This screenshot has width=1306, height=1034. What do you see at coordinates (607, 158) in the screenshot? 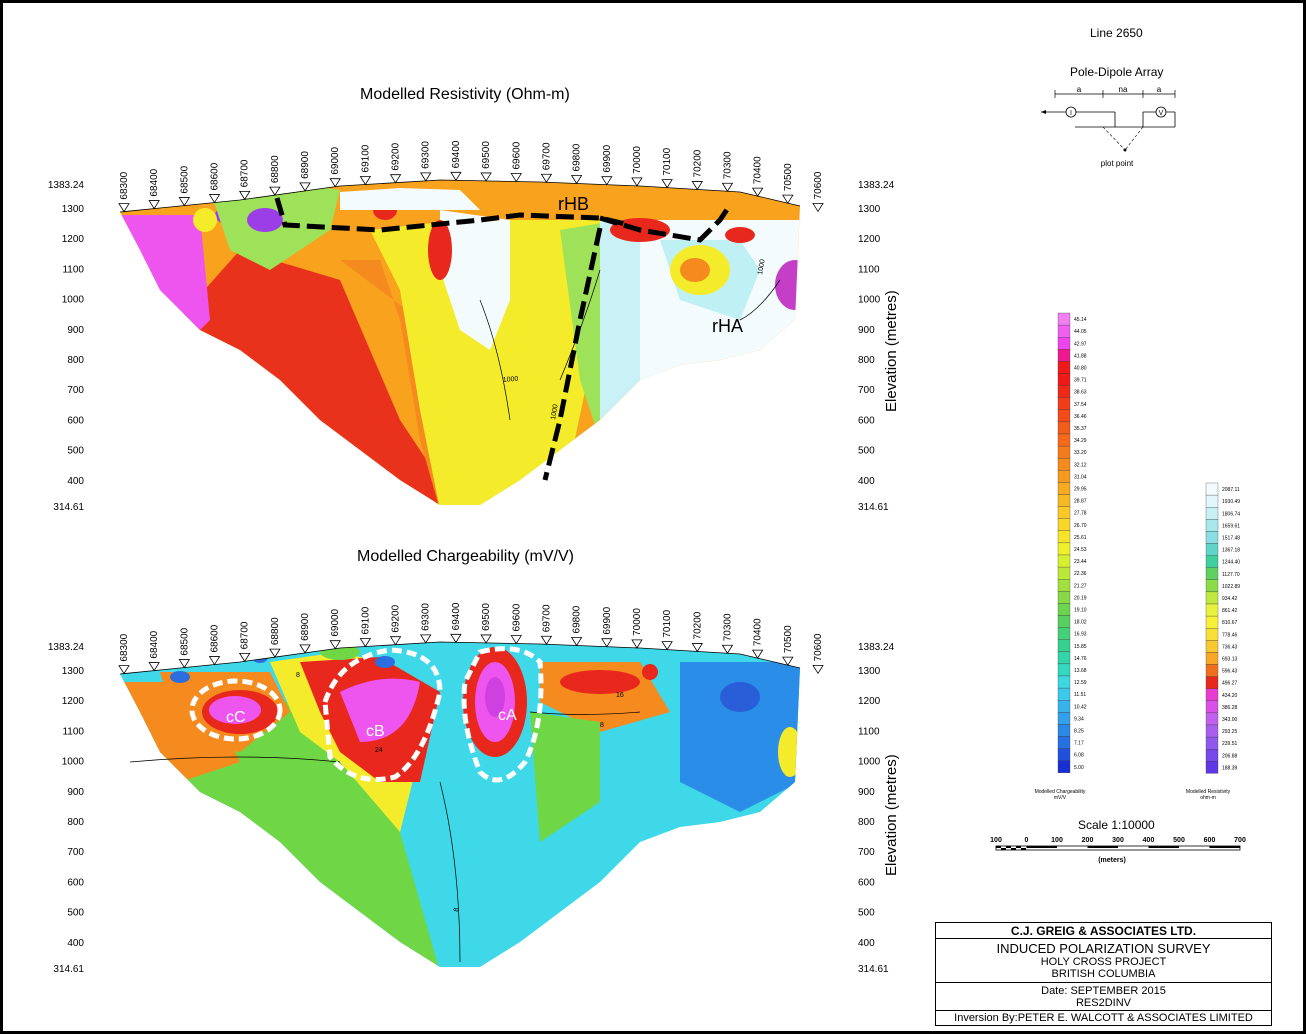
I see `station-label: 69900` at bounding box center [607, 158].